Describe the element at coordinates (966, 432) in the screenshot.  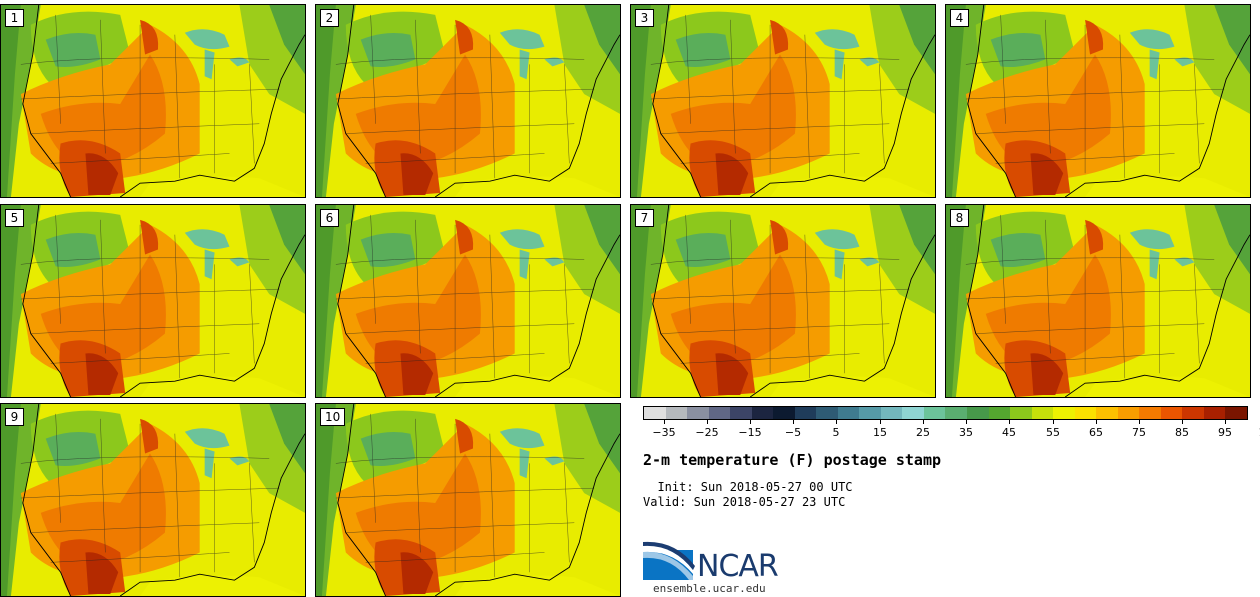
I see `colorbar-tick-label: 35` at that location.